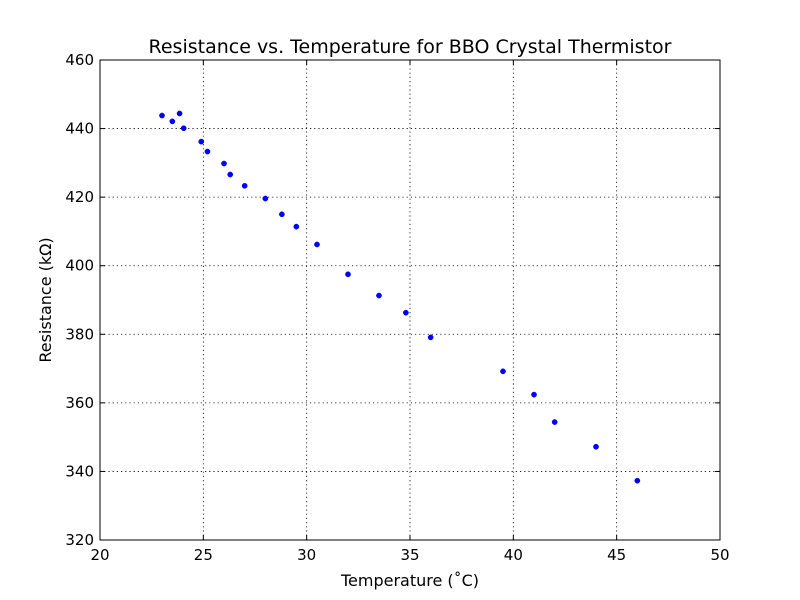  Describe the element at coordinates (79, 129) in the screenshot. I see `y-tick-label: 440` at that location.